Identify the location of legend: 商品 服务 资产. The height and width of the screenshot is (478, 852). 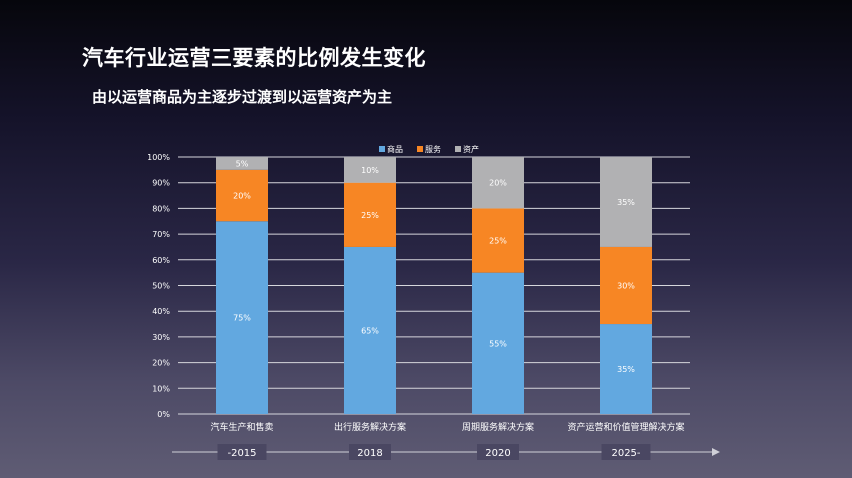
(429, 149).